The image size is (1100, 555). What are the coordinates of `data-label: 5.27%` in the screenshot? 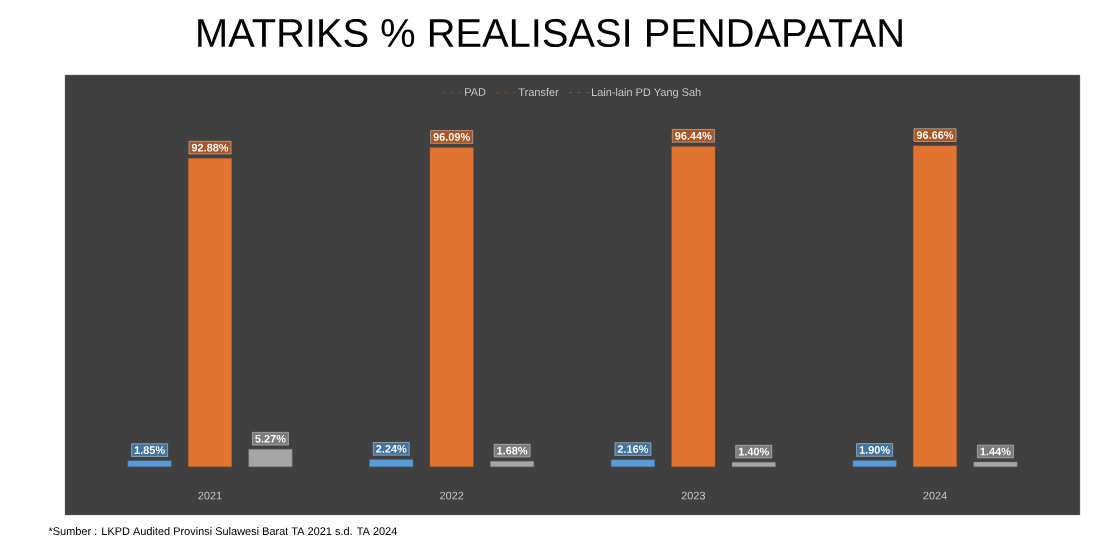 It's located at (270, 438).